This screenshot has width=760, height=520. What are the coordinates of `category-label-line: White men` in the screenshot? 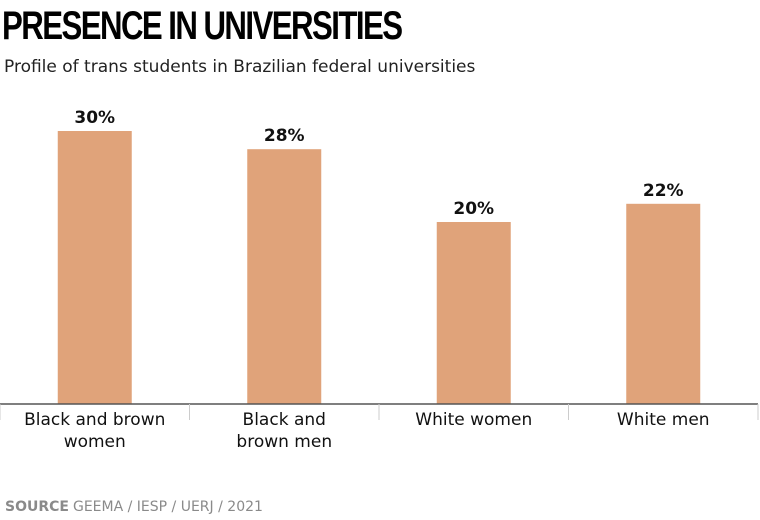 It's located at (663, 420).